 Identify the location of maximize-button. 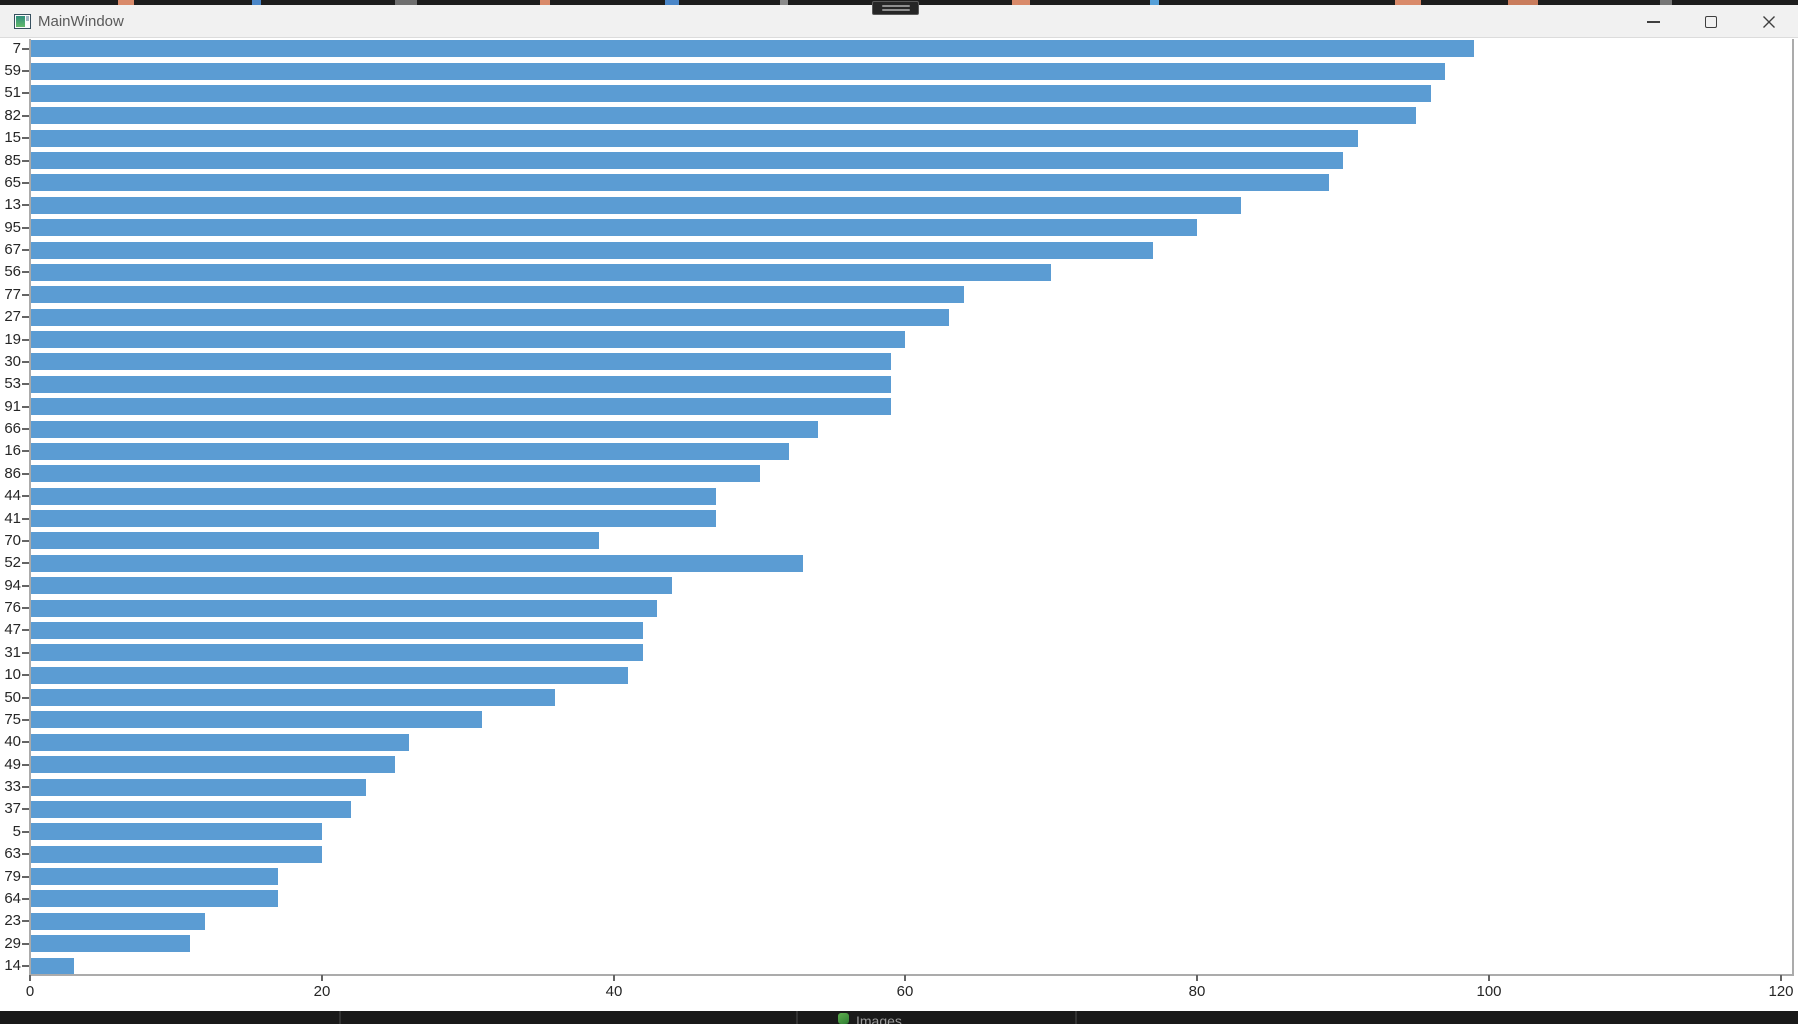
(1711, 21).